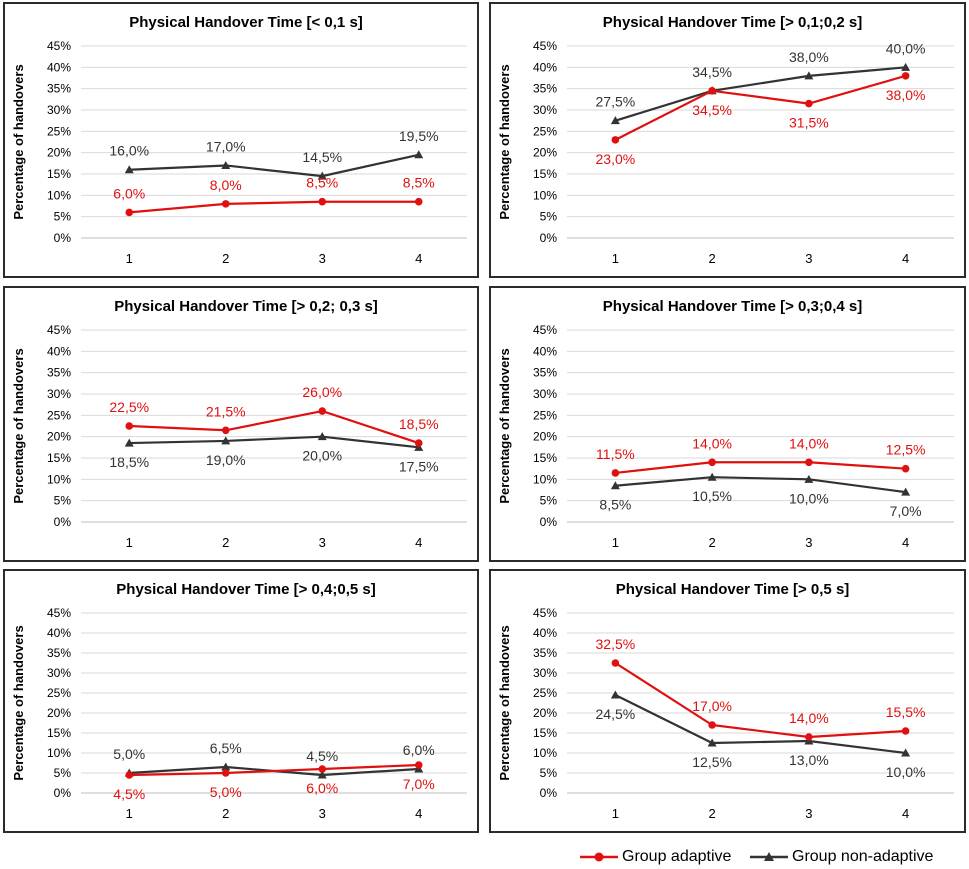 The width and height of the screenshot is (969, 869). What do you see at coordinates (732, 306) in the screenshot?
I see `chart-title: Physical Handover Time [> 0,3;0,4 s]` at bounding box center [732, 306].